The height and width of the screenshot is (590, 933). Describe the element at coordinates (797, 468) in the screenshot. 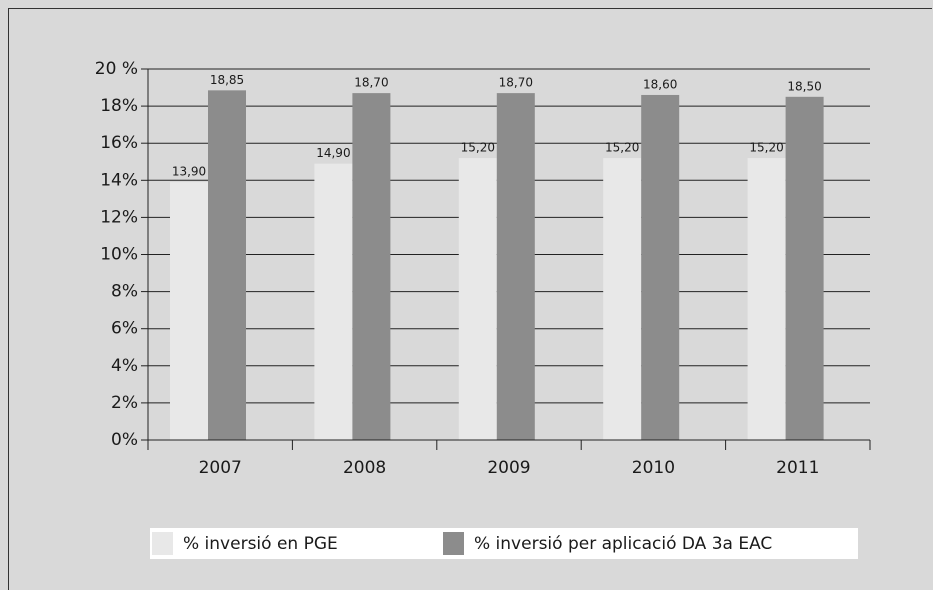

I see `x-tick-label: 2011` at that location.